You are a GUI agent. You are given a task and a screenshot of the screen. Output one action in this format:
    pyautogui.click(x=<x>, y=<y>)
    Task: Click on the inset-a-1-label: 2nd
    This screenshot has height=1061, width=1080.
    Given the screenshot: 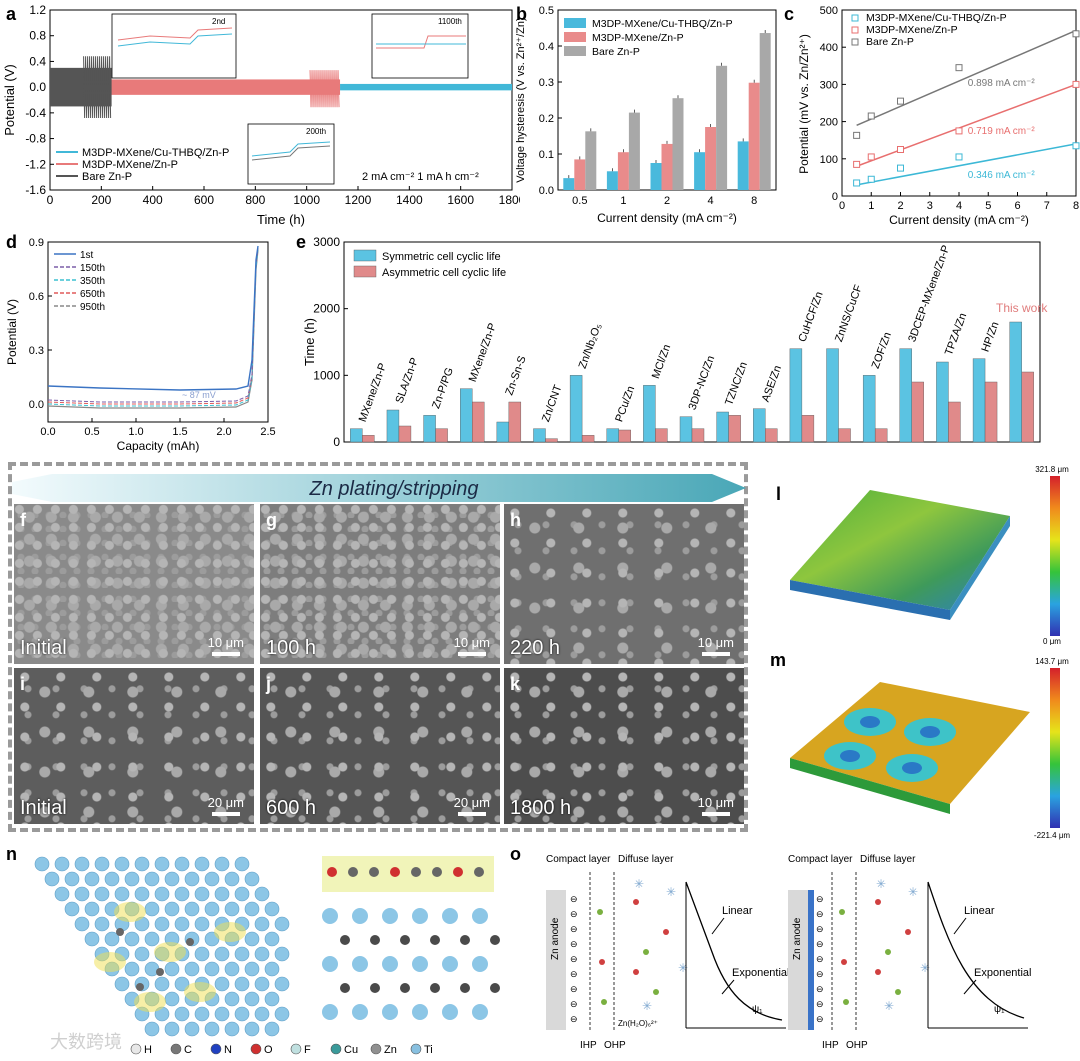 What is the action you would take?
    pyautogui.click(x=218, y=21)
    